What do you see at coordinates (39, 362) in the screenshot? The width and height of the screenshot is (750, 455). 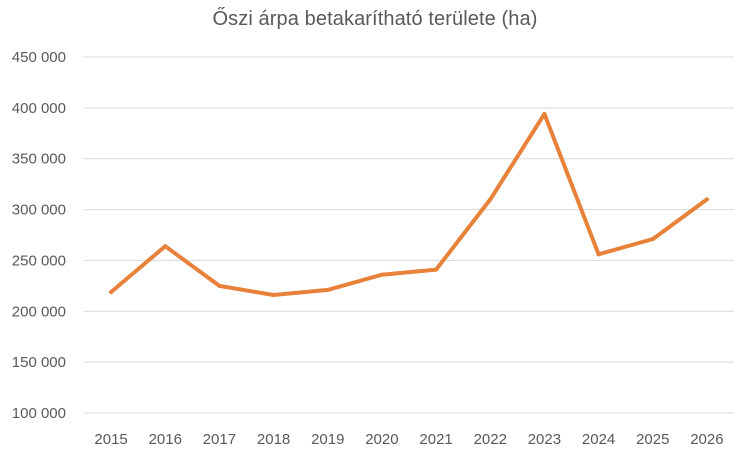 I see `y-tick-label: 150 000` at bounding box center [39, 362].